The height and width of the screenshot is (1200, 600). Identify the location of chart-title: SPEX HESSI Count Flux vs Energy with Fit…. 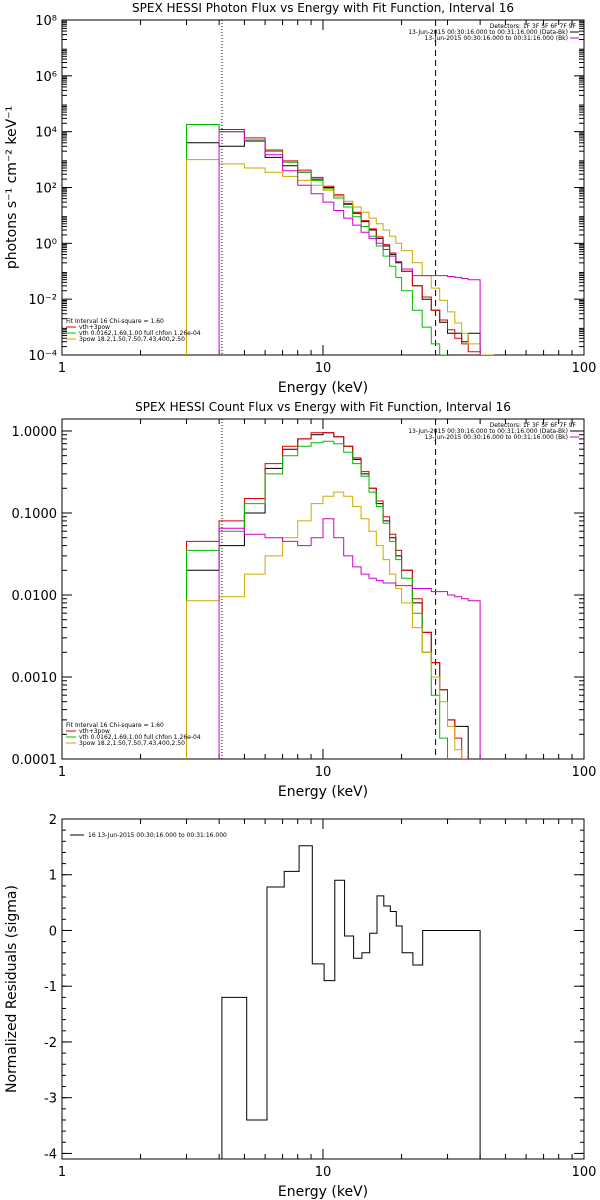
(323, 407).